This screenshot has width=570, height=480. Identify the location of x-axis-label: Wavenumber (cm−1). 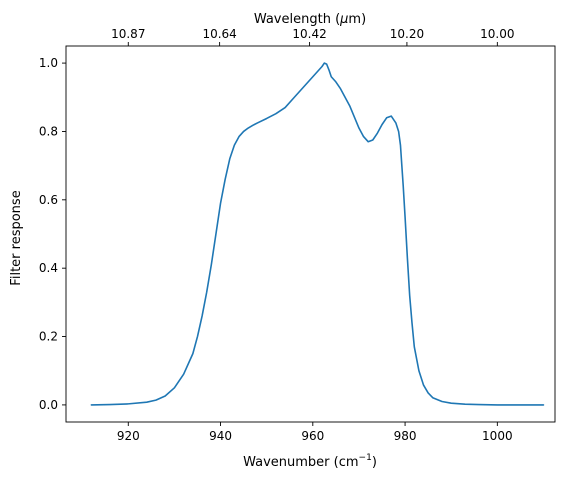
(310, 461).